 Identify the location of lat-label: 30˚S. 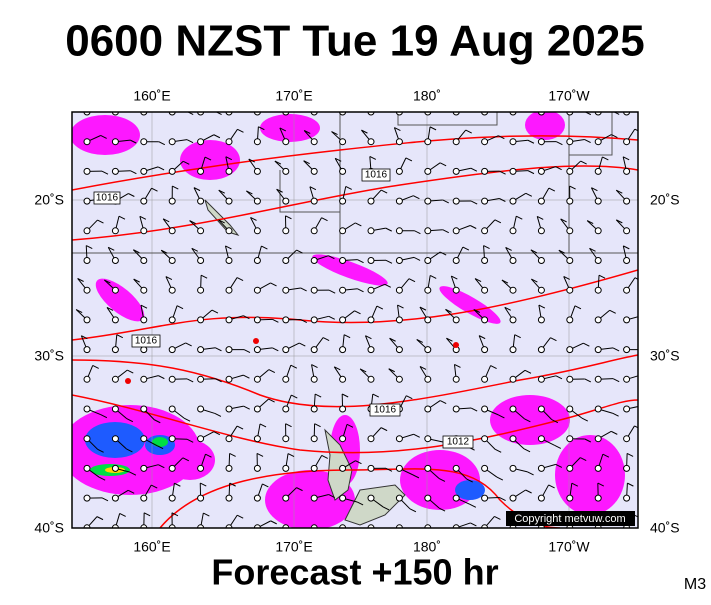
(665, 356).